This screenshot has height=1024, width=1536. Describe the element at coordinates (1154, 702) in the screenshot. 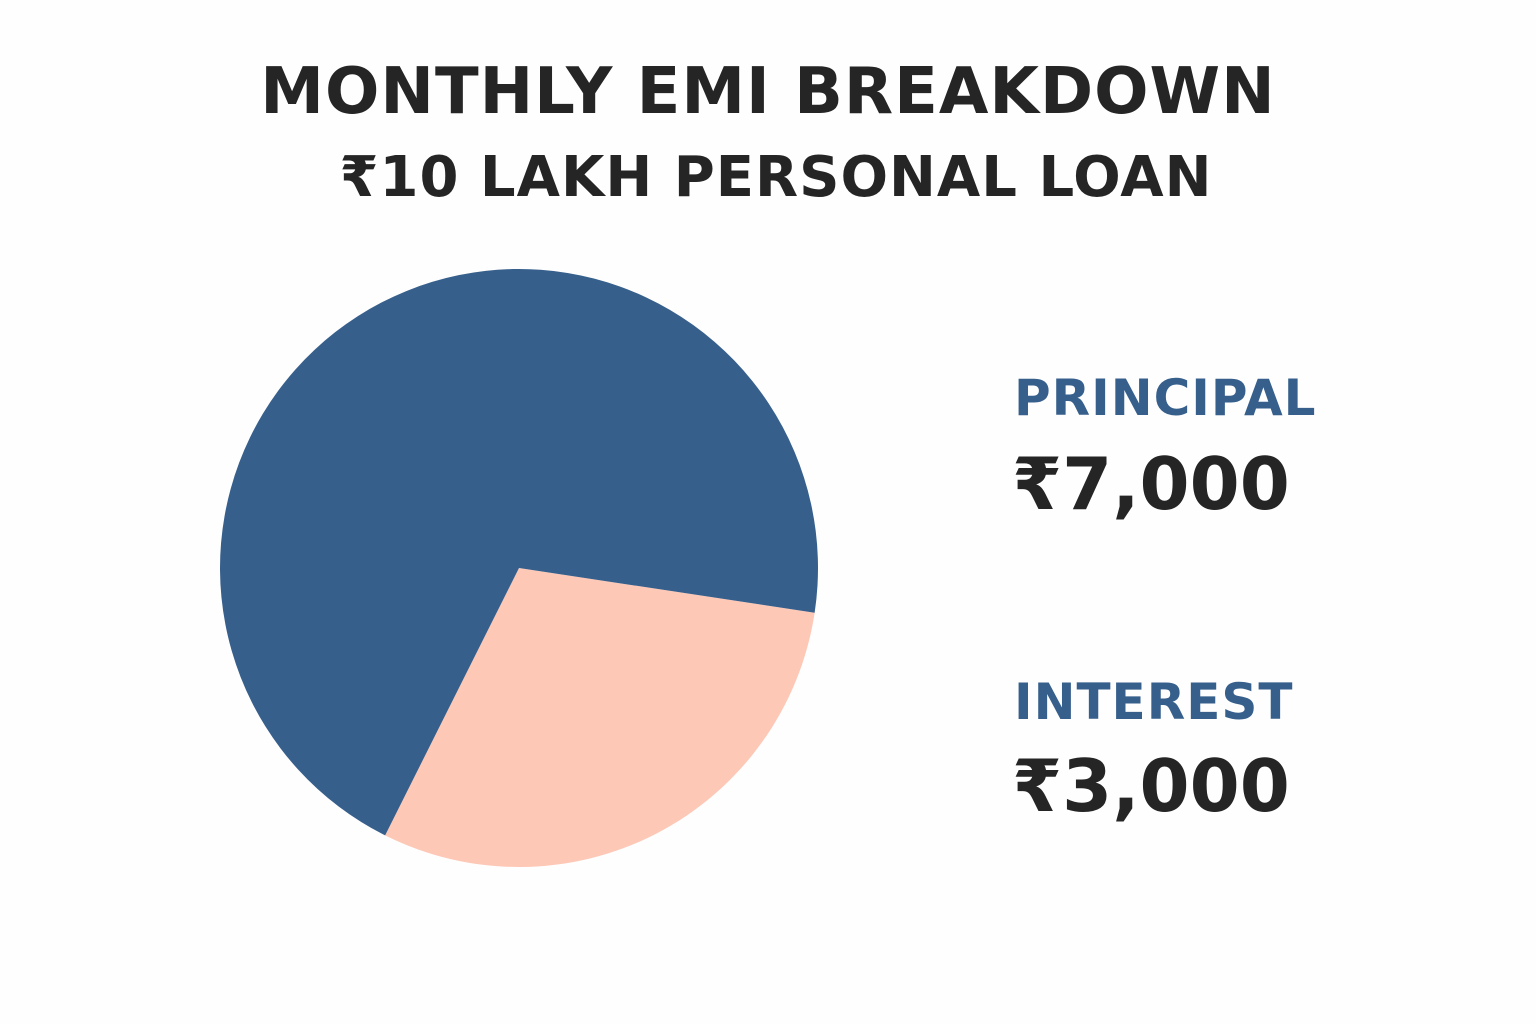

I see `legend-label-interest: INTEREST` at that location.